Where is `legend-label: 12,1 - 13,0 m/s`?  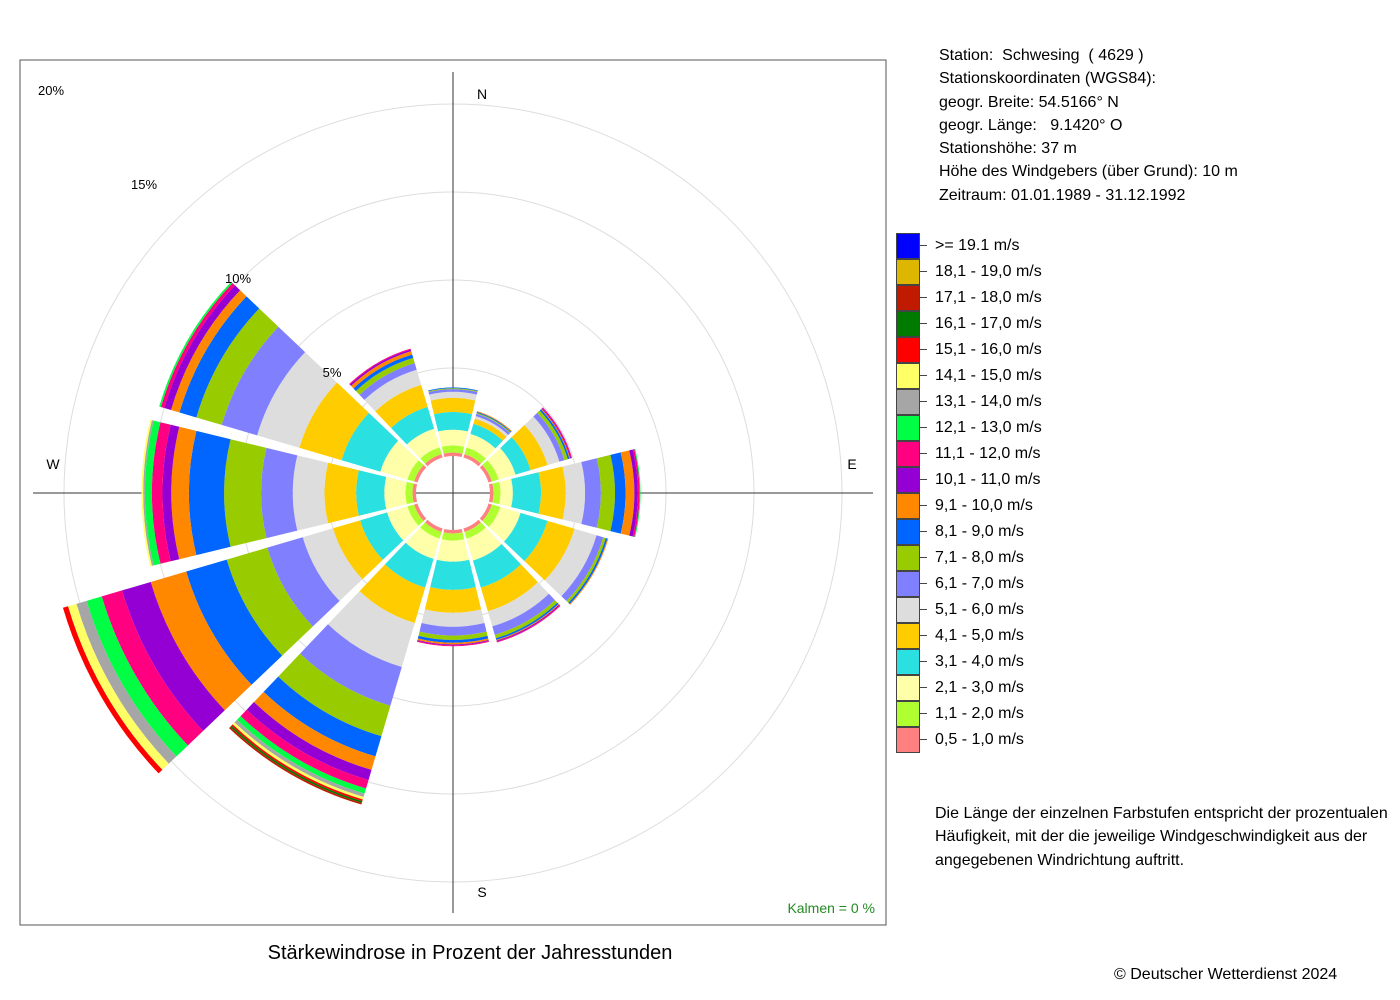 legend-label: 12,1 - 13,0 m/s is located at coordinates (988, 427).